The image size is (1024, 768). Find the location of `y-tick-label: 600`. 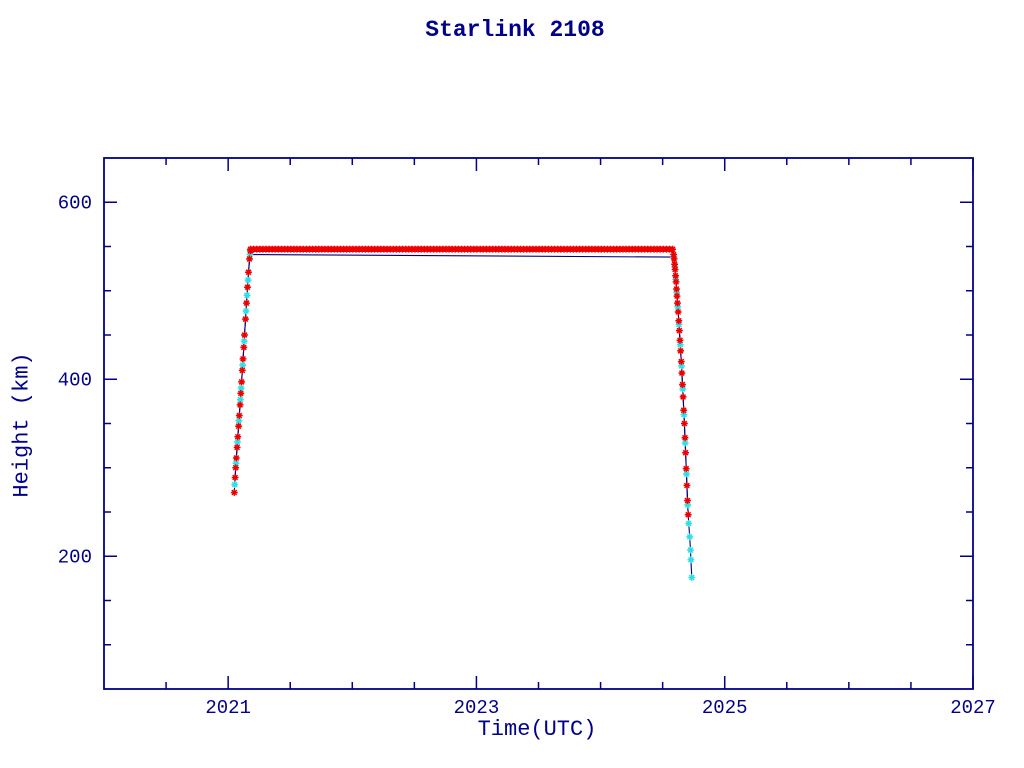

y-tick-label: 600 is located at coordinates (75, 203).